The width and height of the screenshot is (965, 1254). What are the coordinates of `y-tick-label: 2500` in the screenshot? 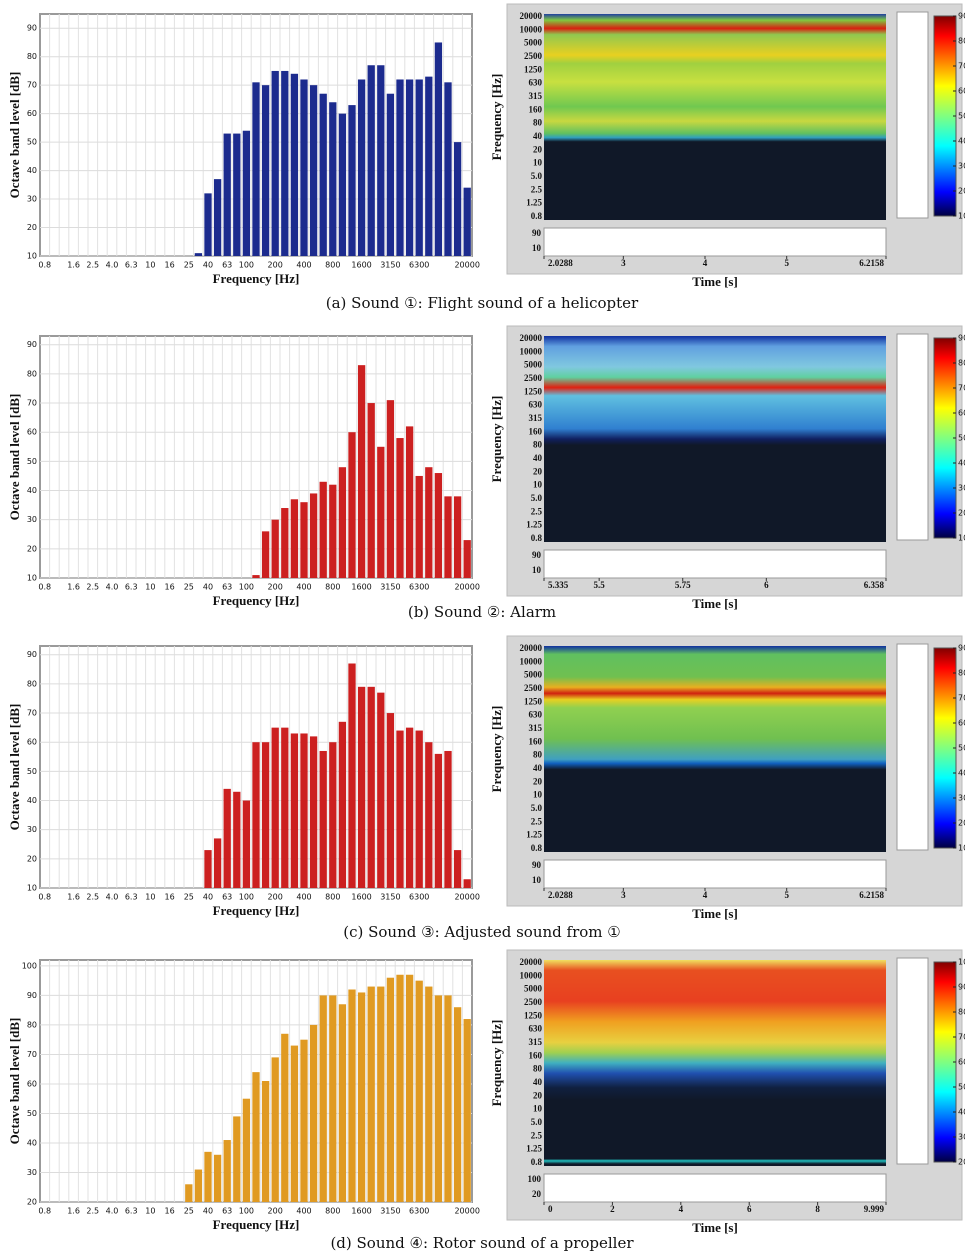 It's located at (533, 688).